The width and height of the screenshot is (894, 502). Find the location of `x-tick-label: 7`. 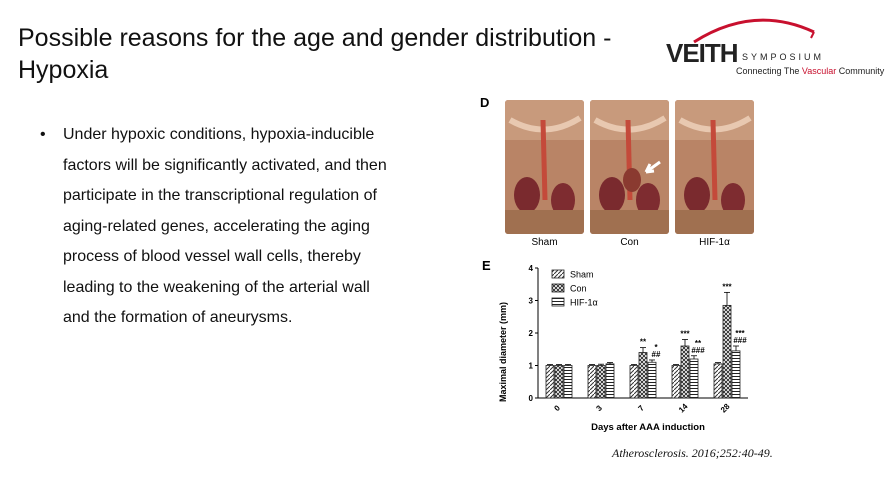

x-tick-label: 7 is located at coordinates (641, 408).